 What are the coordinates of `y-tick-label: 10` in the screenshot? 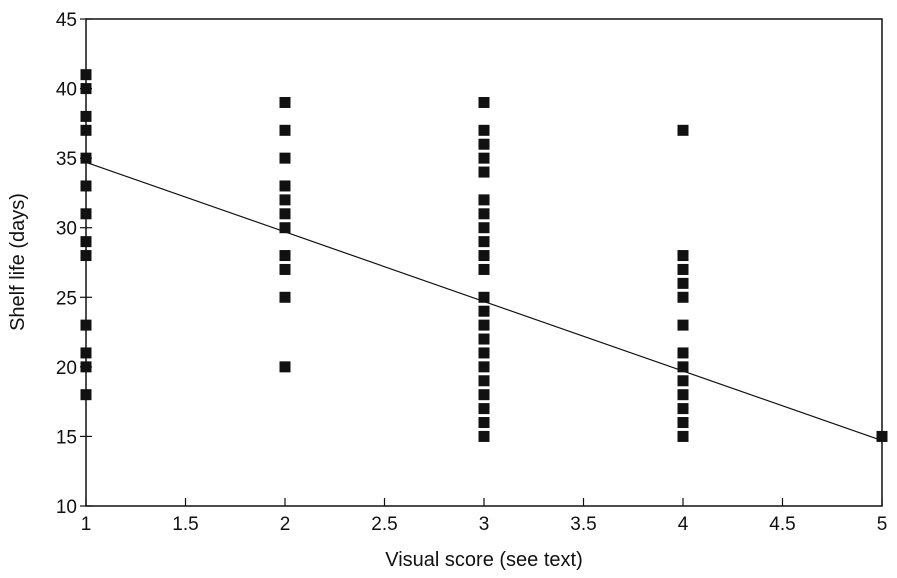 It's located at (66, 507).